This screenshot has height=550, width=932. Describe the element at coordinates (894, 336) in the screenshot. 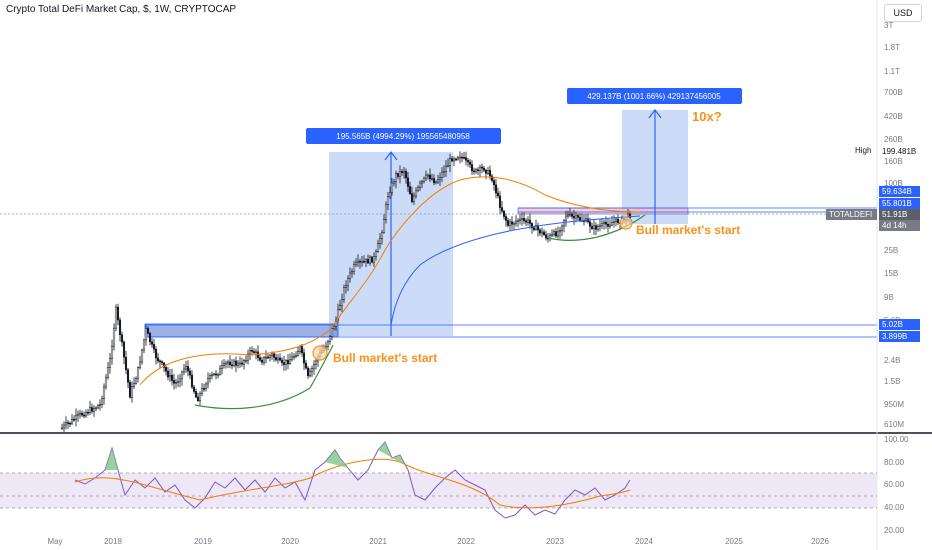

I see `price-tag-value: 3.899B` at that location.